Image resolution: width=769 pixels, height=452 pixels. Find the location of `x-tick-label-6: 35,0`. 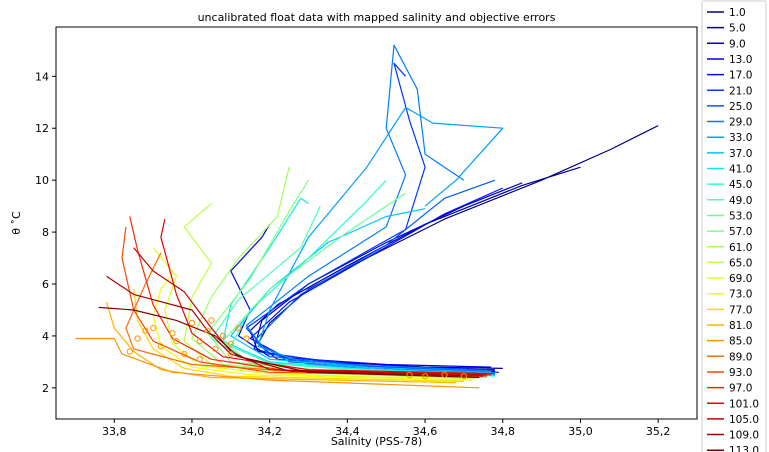

x-tick-label-6: 35,0 is located at coordinates (580, 431).